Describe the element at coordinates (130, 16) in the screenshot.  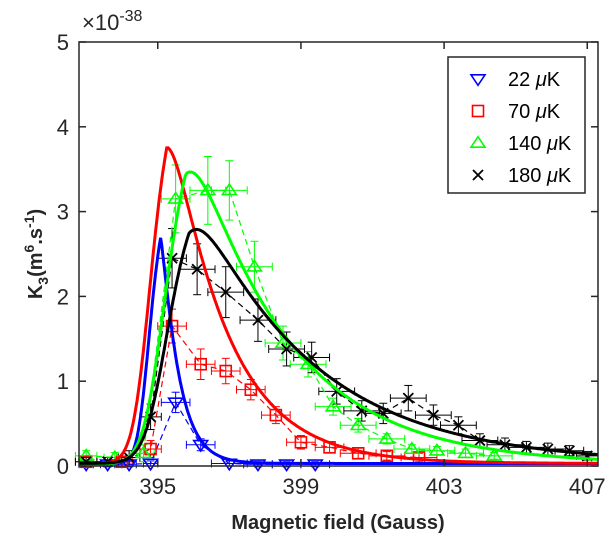
I see `y-exponent-value: -38` at that location.